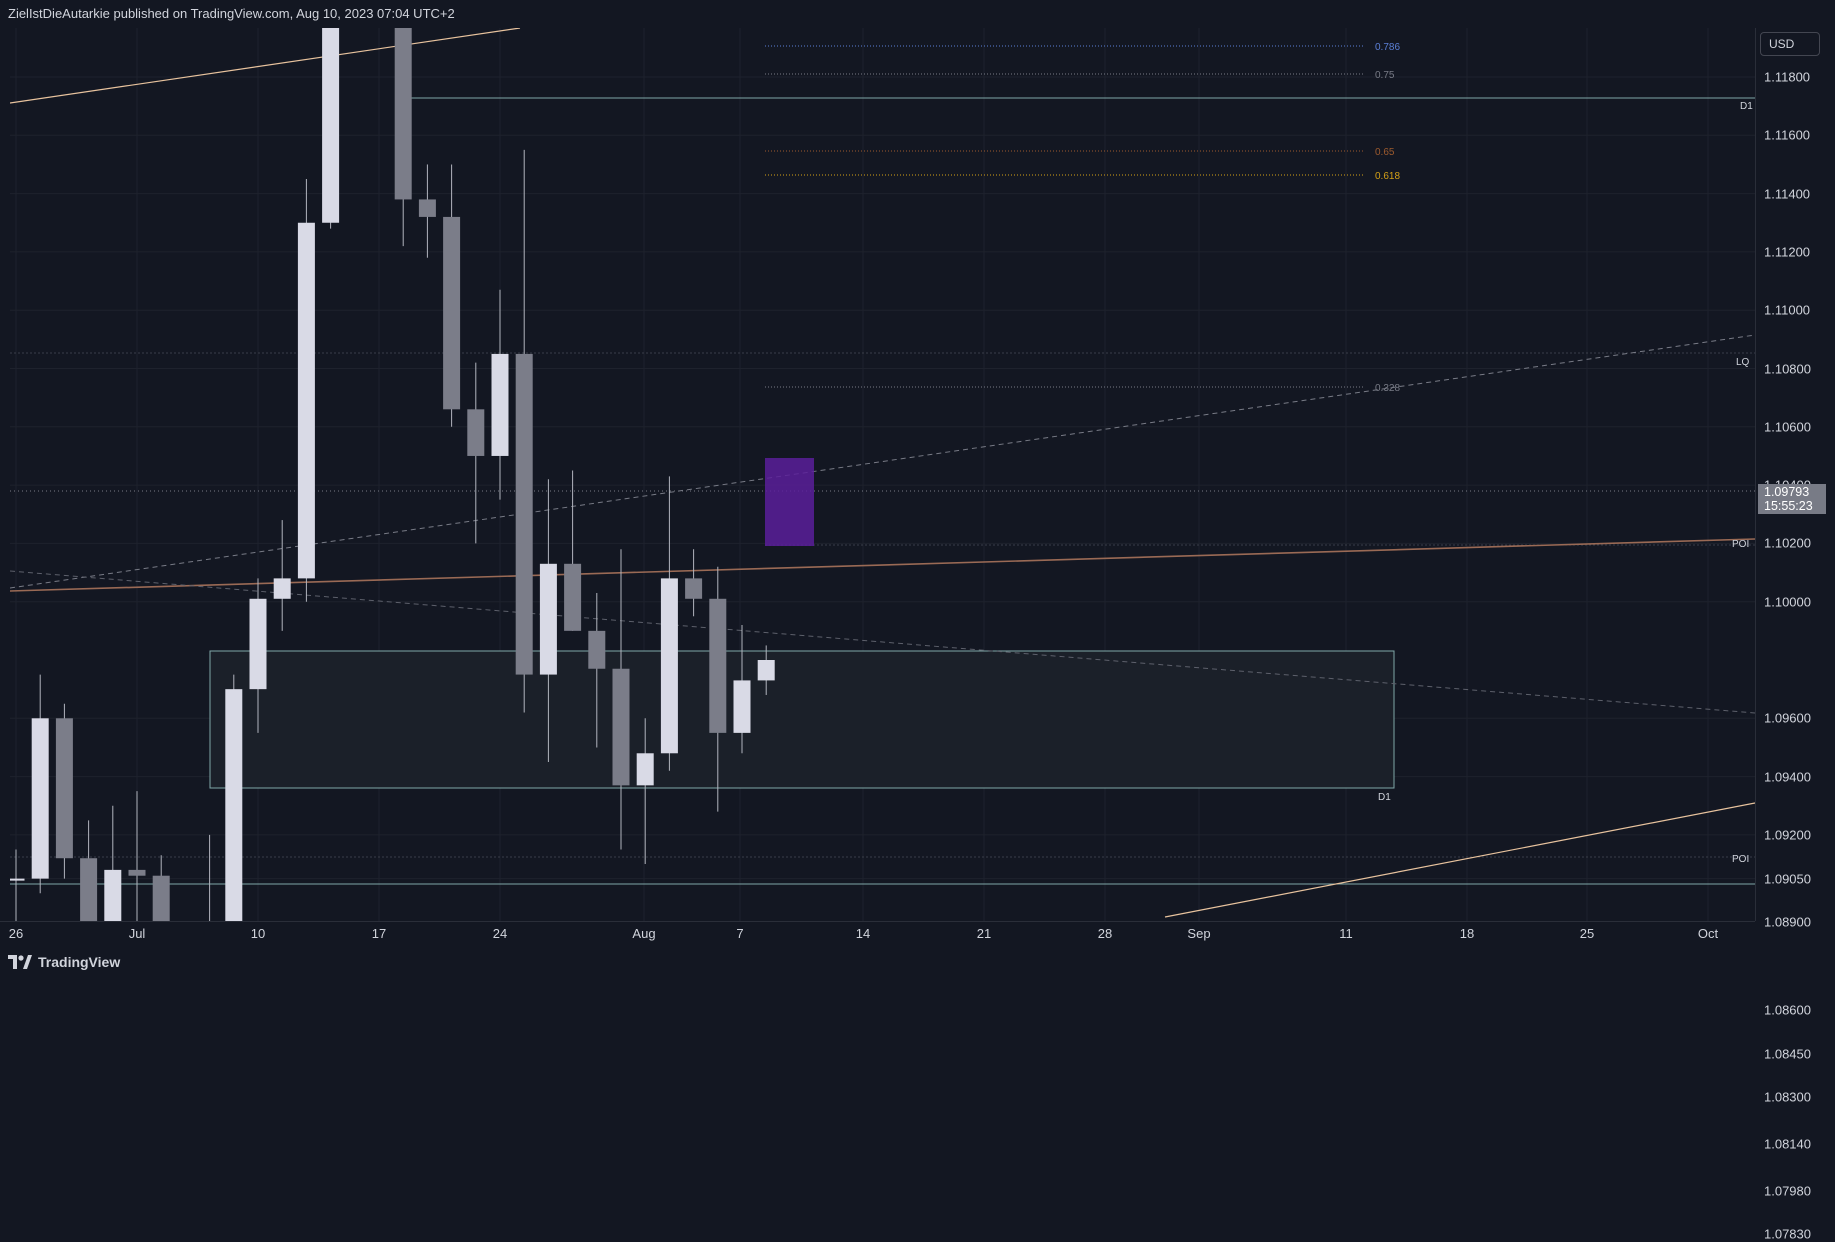 This screenshot has width=1835, height=1242. Describe the element at coordinates (1787, 310) in the screenshot. I see `price-label: 1.11000` at that location.